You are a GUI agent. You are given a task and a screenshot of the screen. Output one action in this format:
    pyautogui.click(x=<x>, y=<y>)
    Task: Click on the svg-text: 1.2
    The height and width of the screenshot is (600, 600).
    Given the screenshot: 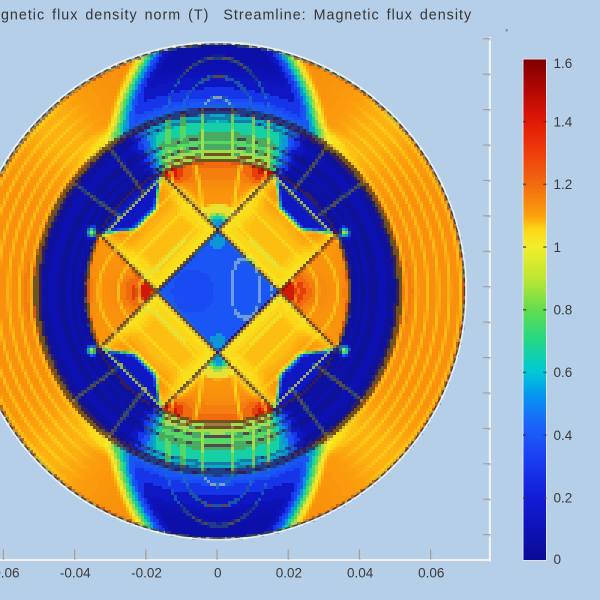 What is the action you would take?
    pyautogui.click(x=563, y=184)
    